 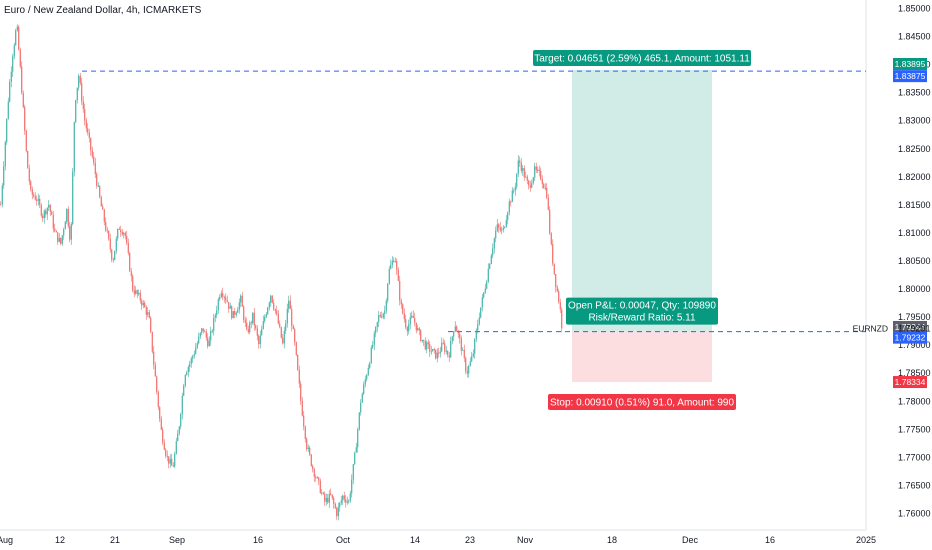 I want to click on y-tick-label: 1.83000, so click(x=914, y=121).